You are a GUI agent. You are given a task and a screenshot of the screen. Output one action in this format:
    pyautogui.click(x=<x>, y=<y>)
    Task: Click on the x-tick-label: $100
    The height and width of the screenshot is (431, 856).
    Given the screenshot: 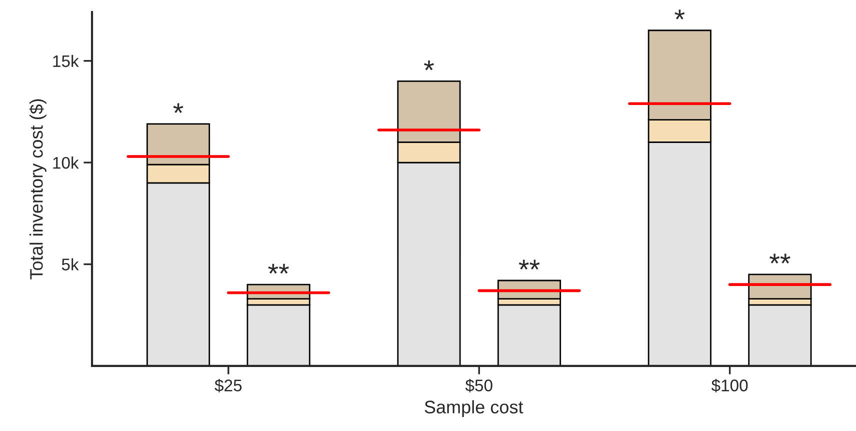 What is the action you would take?
    pyautogui.click(x=729, y=385)
    